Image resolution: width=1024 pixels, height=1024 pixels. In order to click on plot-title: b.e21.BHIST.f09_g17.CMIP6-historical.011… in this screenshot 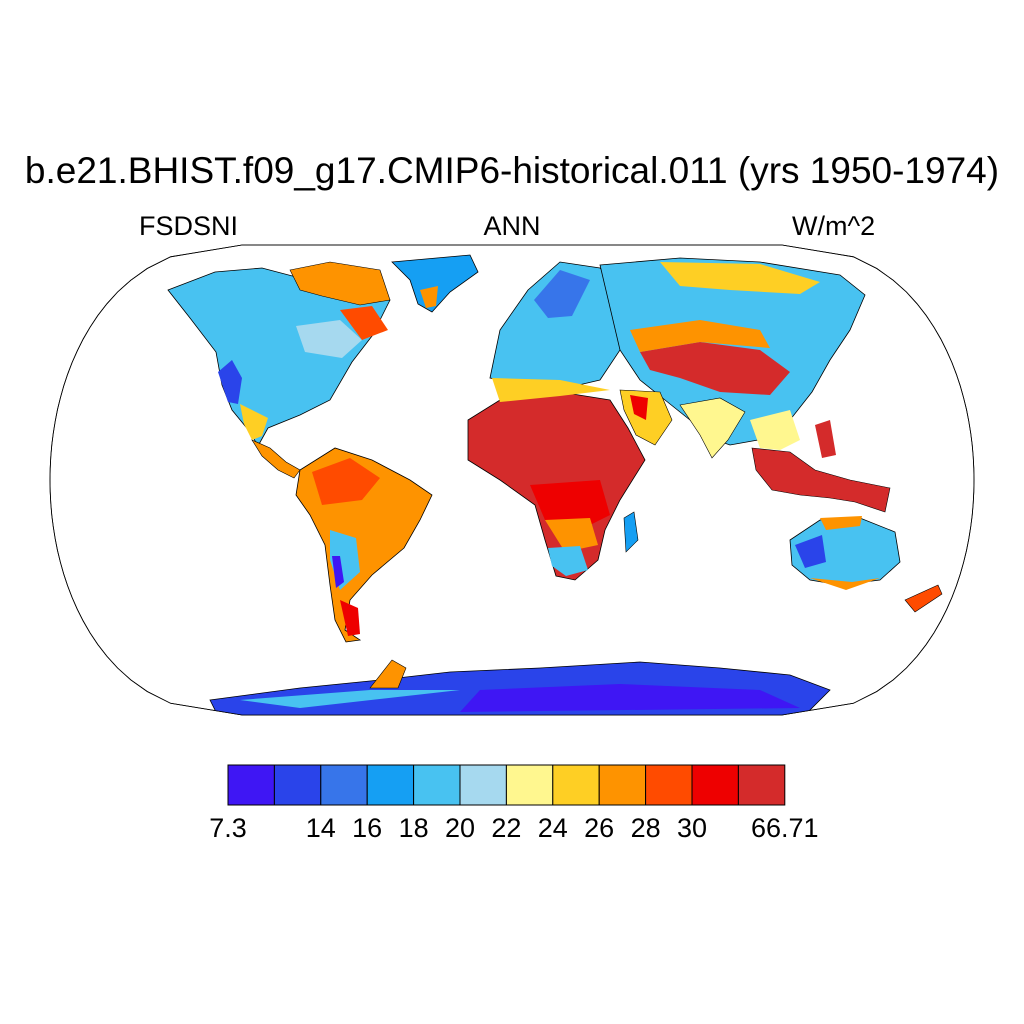, I will do `click(512, 170)`.